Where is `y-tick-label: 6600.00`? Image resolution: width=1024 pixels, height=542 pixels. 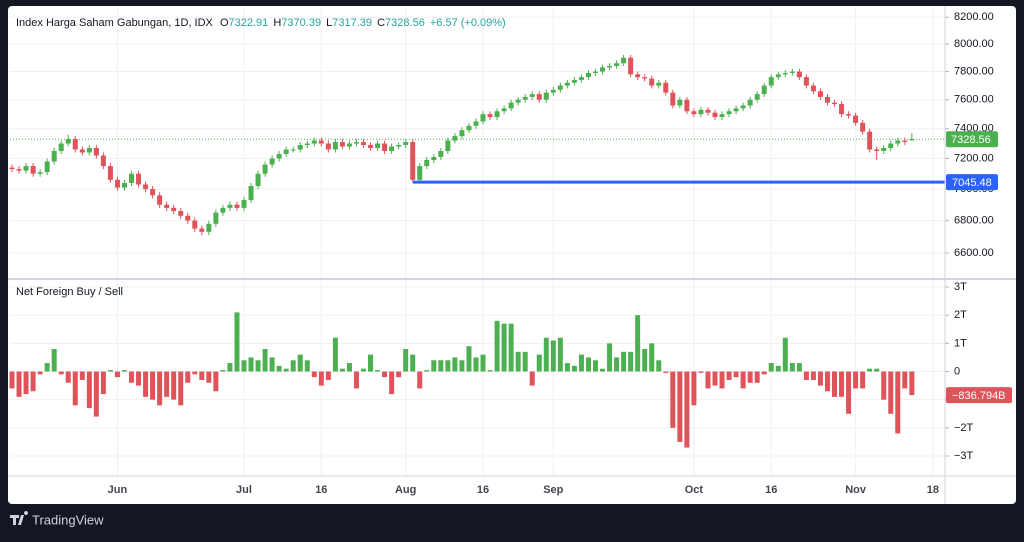 y-tick-label: 6600.00 is located at coordinates (974, 253).